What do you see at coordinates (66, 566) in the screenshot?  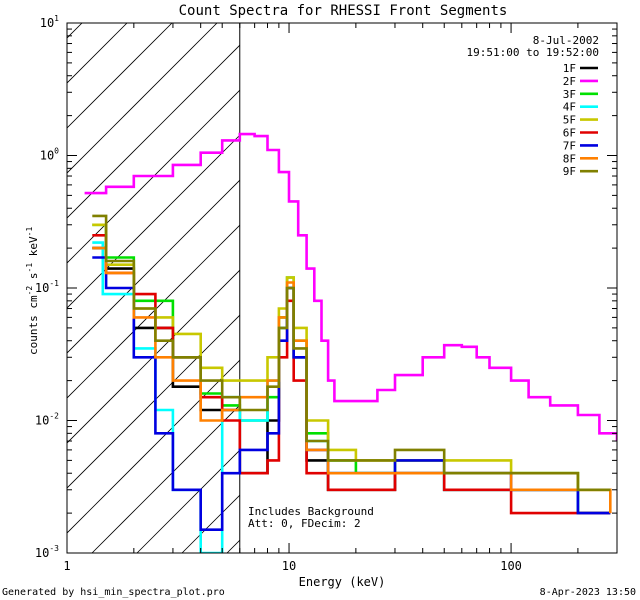 I see `x-tick-label: 1` at bounding box center [66, 566].